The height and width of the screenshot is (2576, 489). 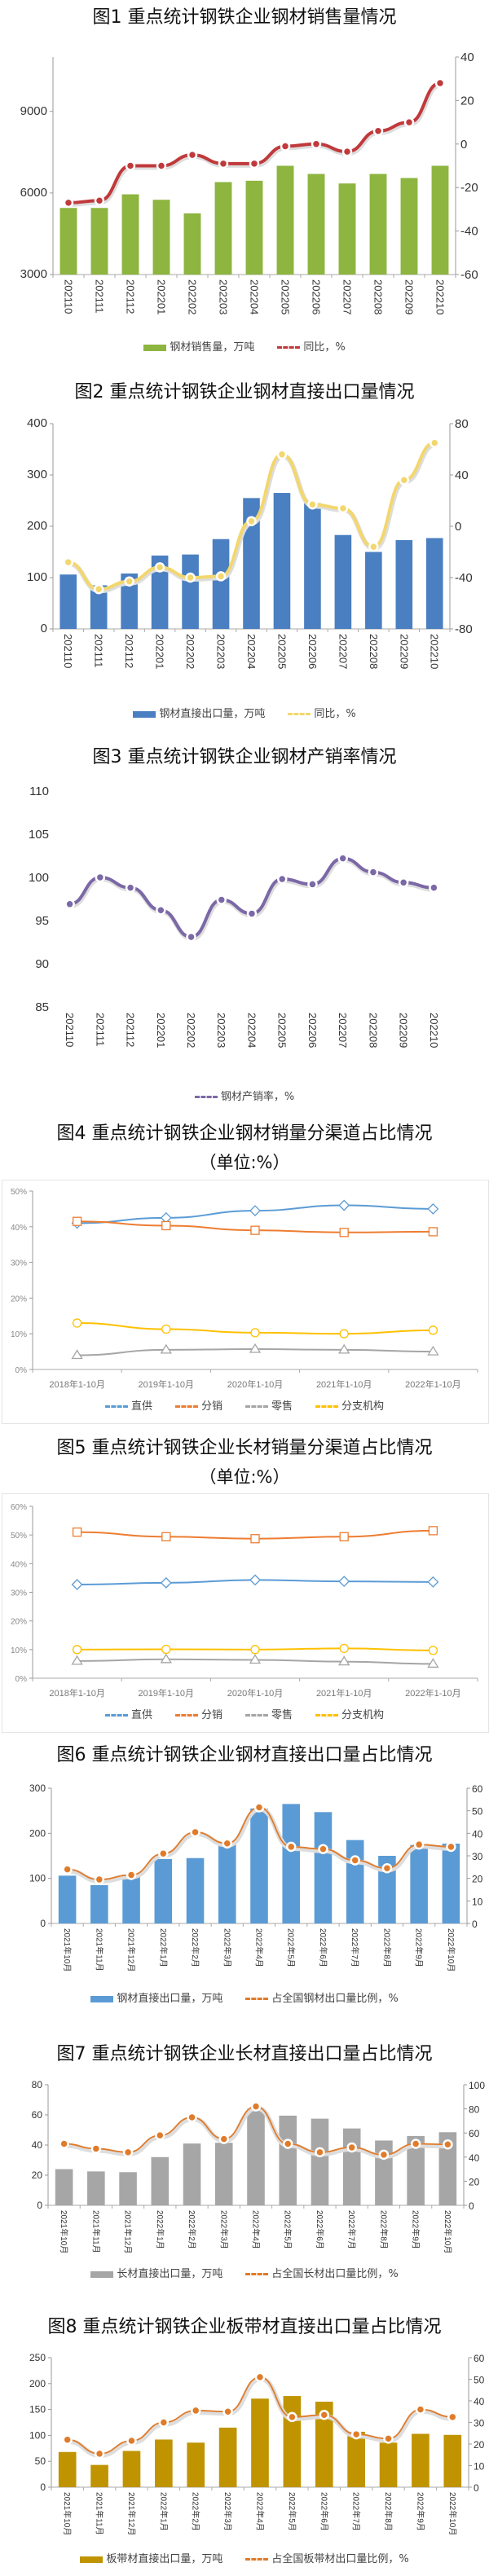 What do you see at coordinates (39, 878) in the screenshot?
I see `y-tick-label: 100` at bounding box center [39, 878].